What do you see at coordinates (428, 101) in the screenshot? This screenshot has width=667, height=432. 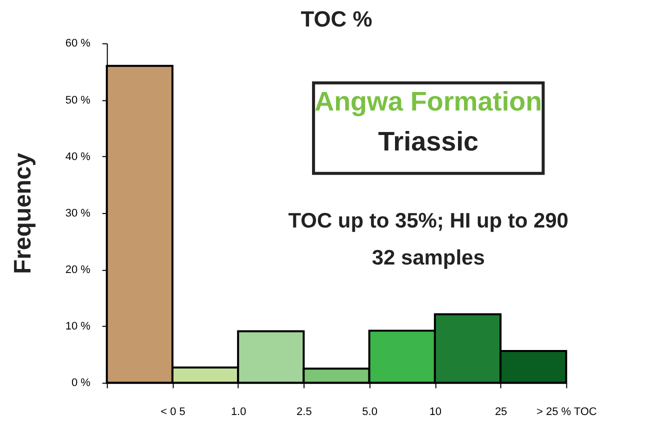 I see `annotation: Angwa Formation` at bounding box center [428, 101].